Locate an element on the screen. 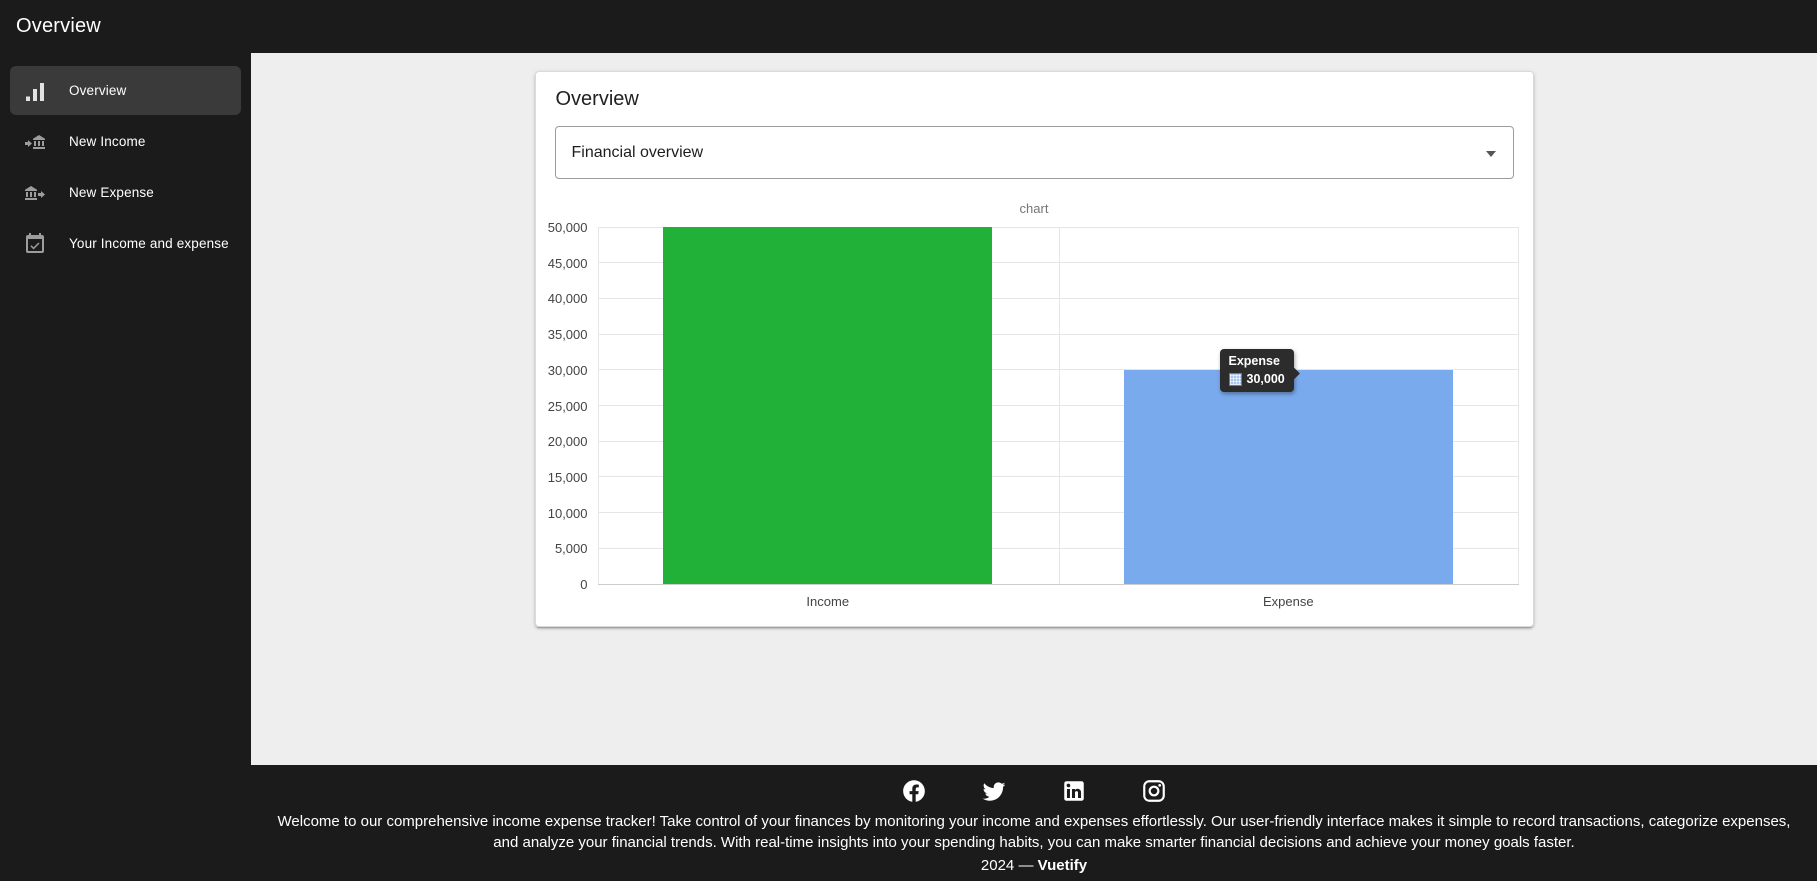 The width and height of the screenshot is (1817, 881). bar-expense is located at coordinates (1288, 476).